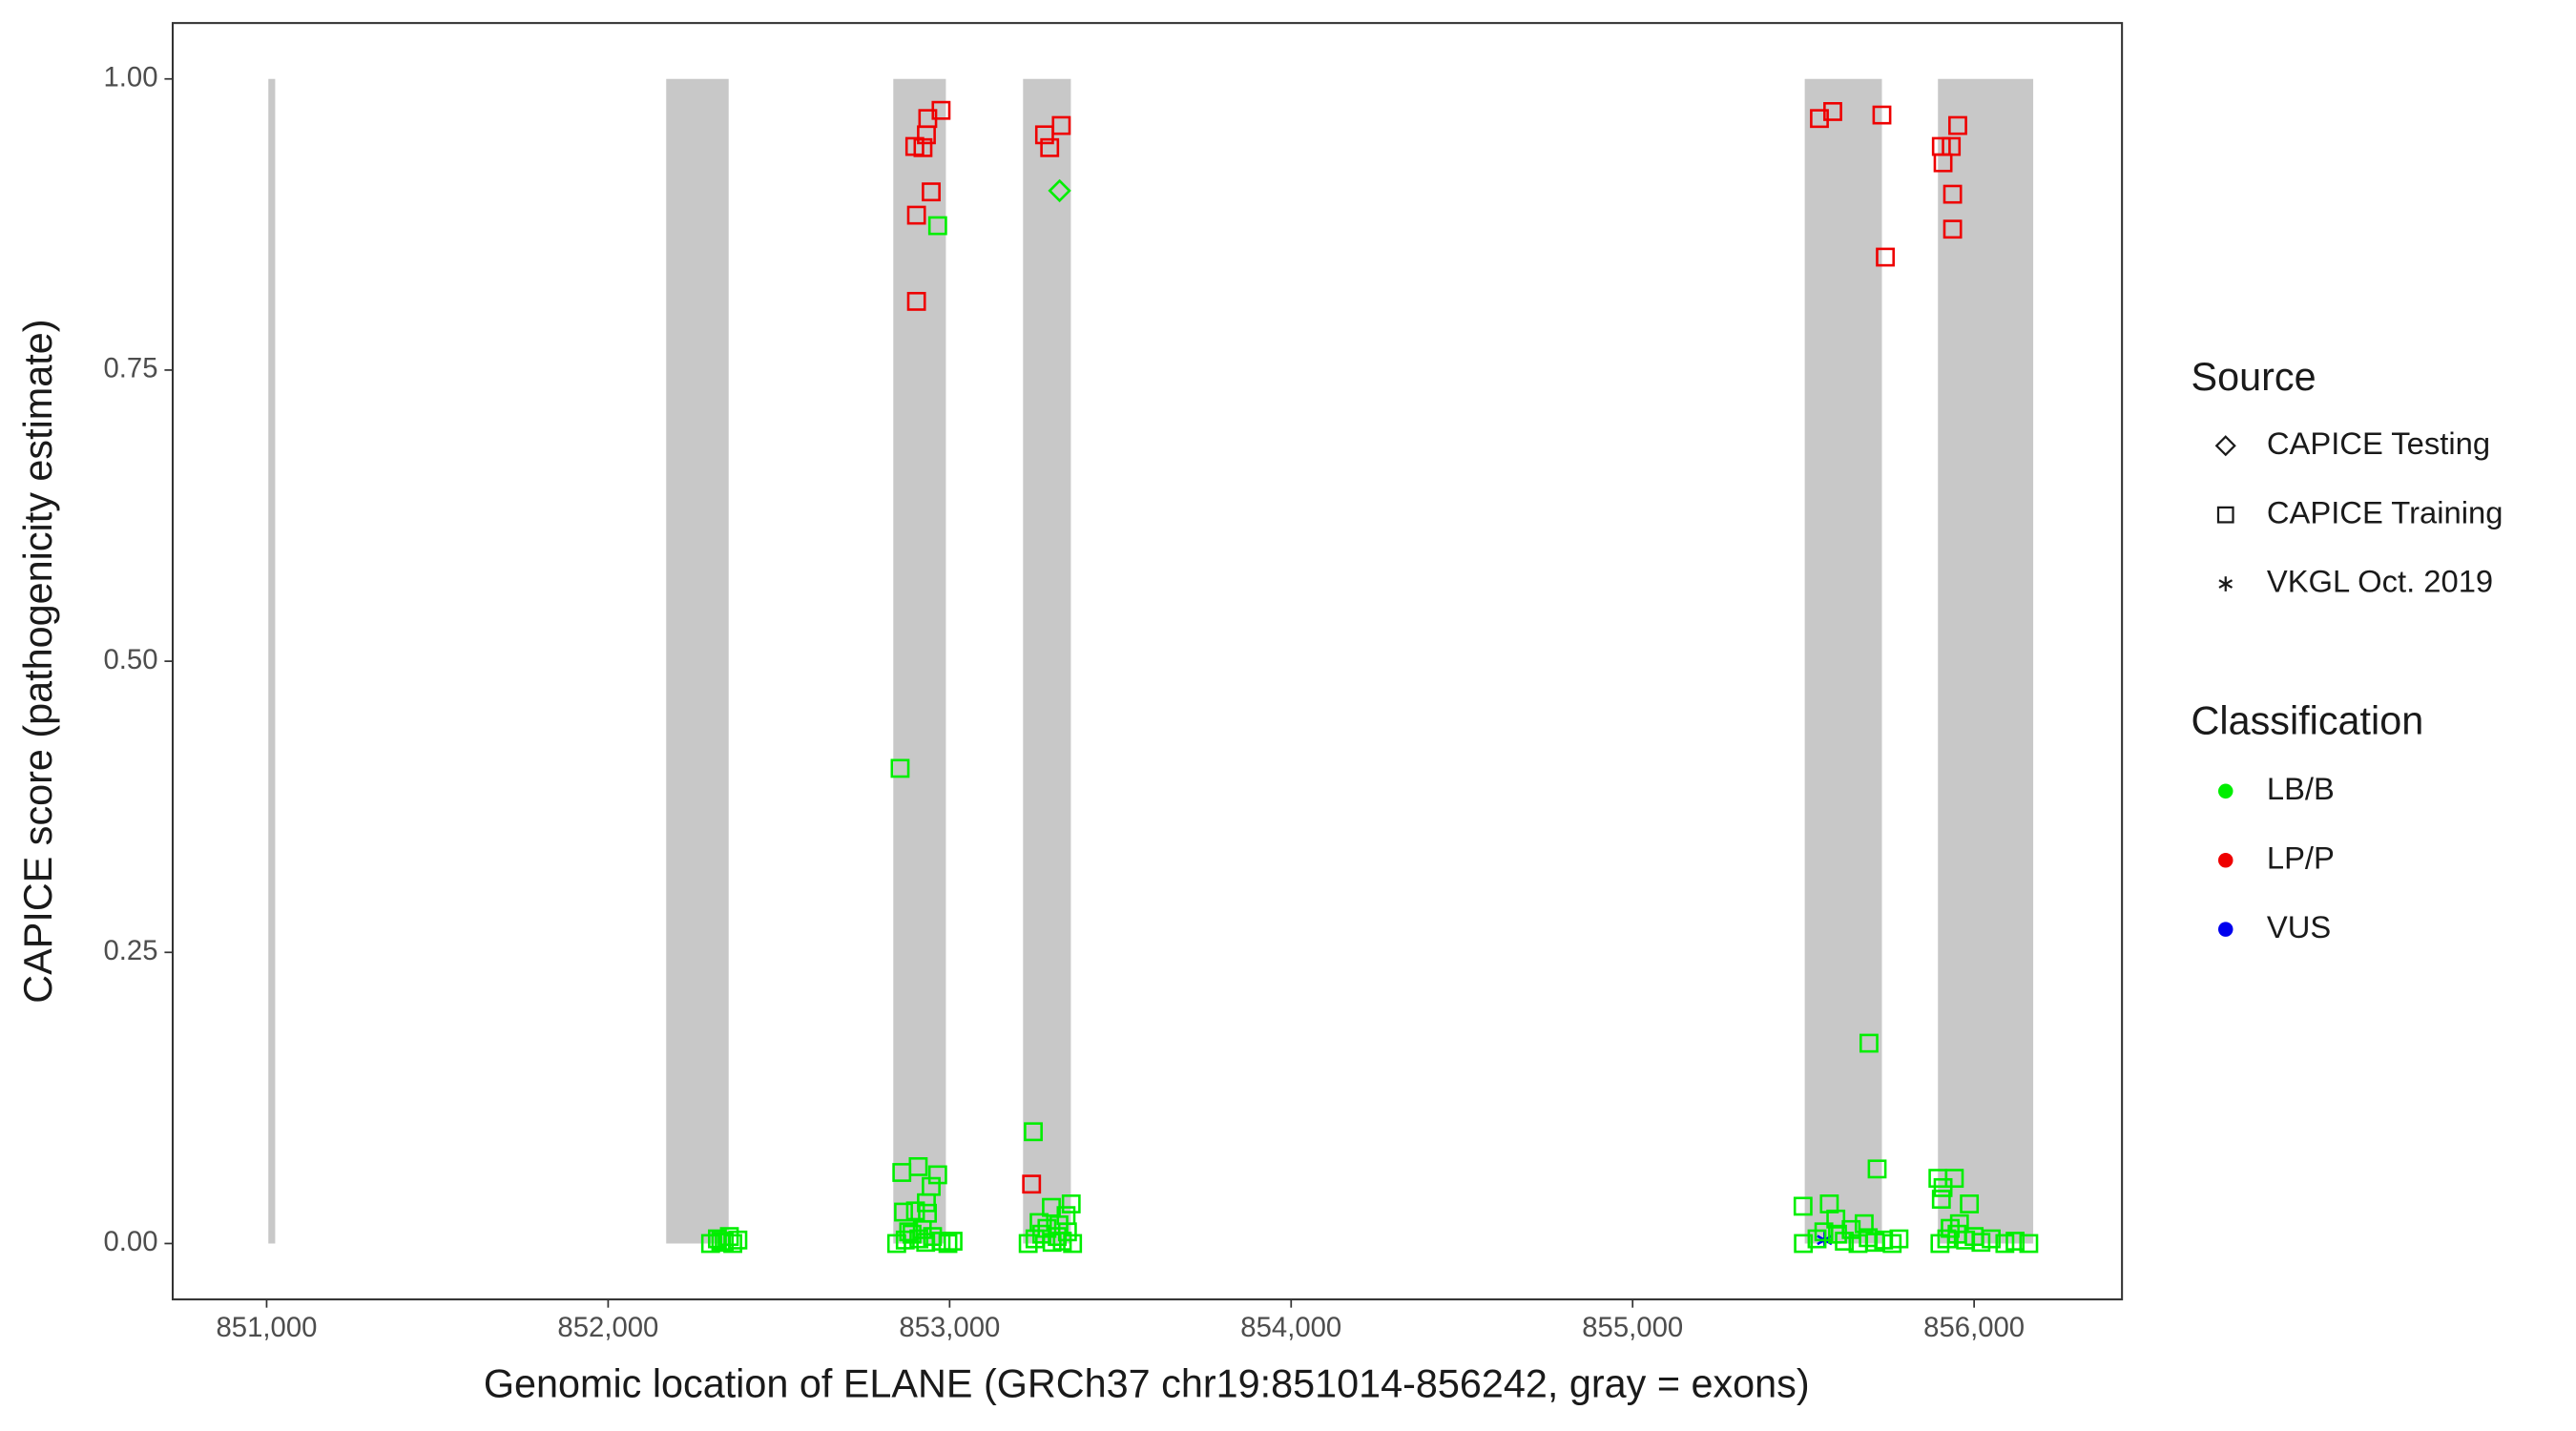  Describe the element at coordinates (2385, 511) in the screenshot. I see `legend-item: CAPICE Training` at that location.